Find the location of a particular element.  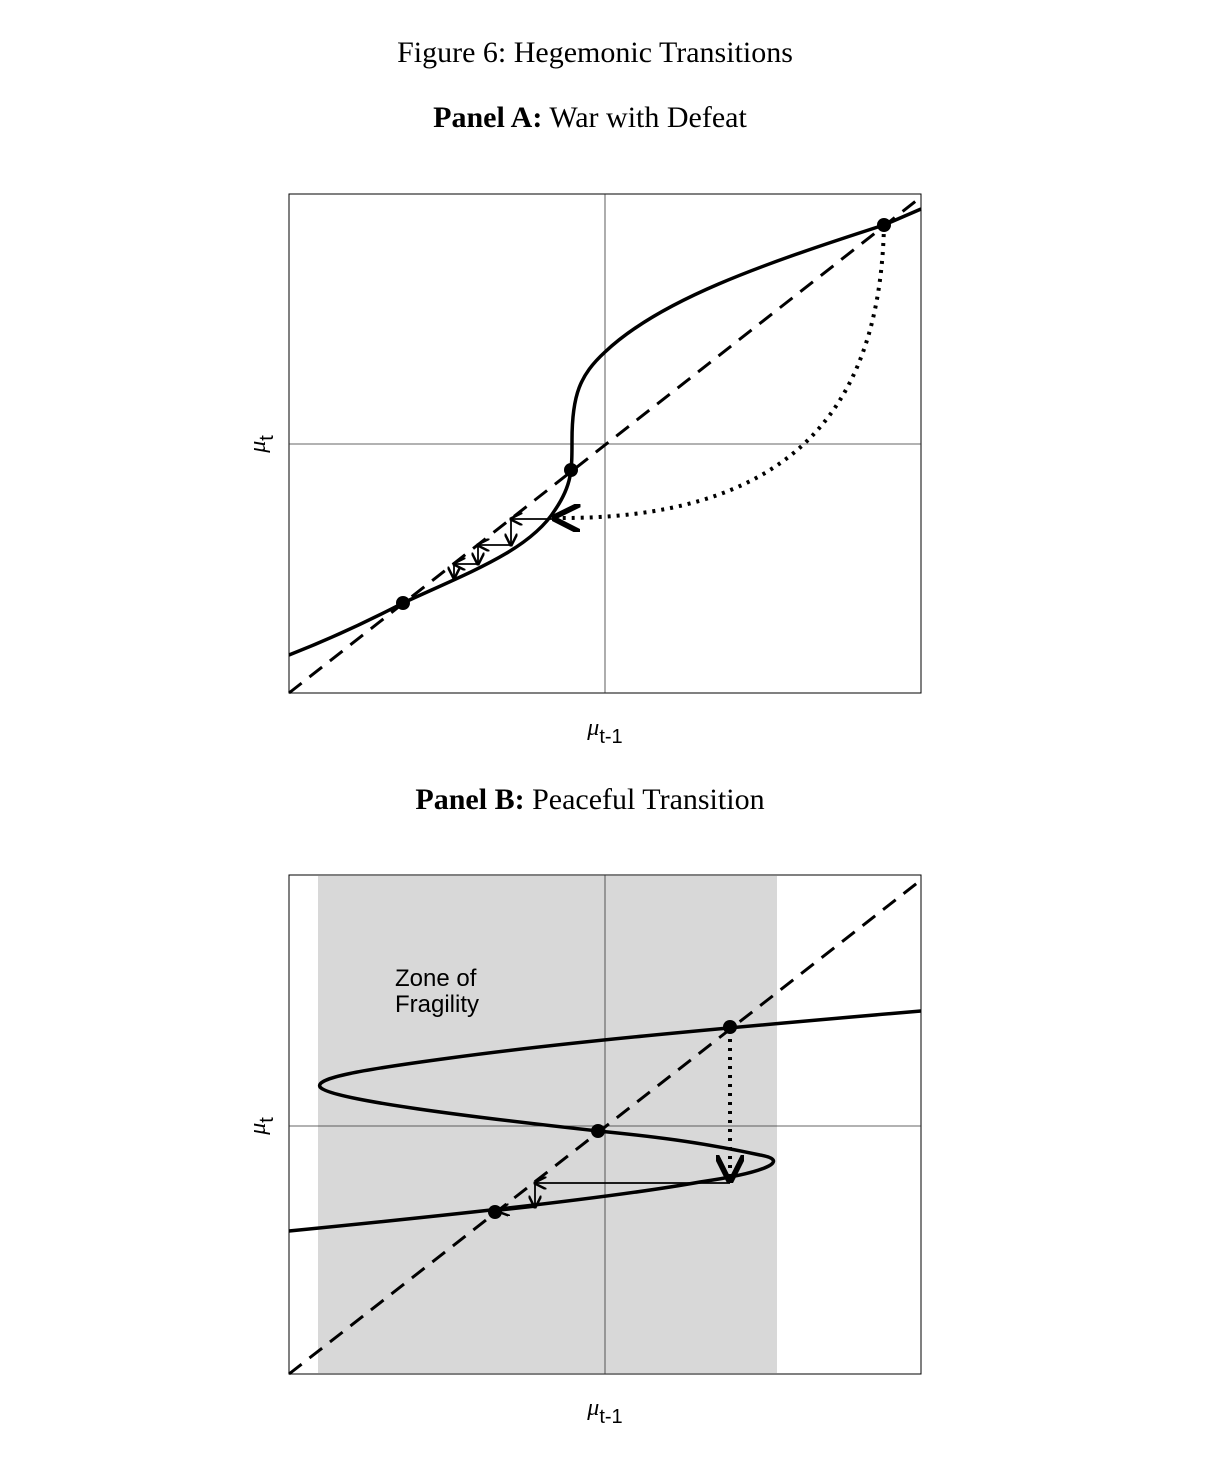

figure-title: Figure 6: Hegemonic Transitions is located at coordinates (595, 52).